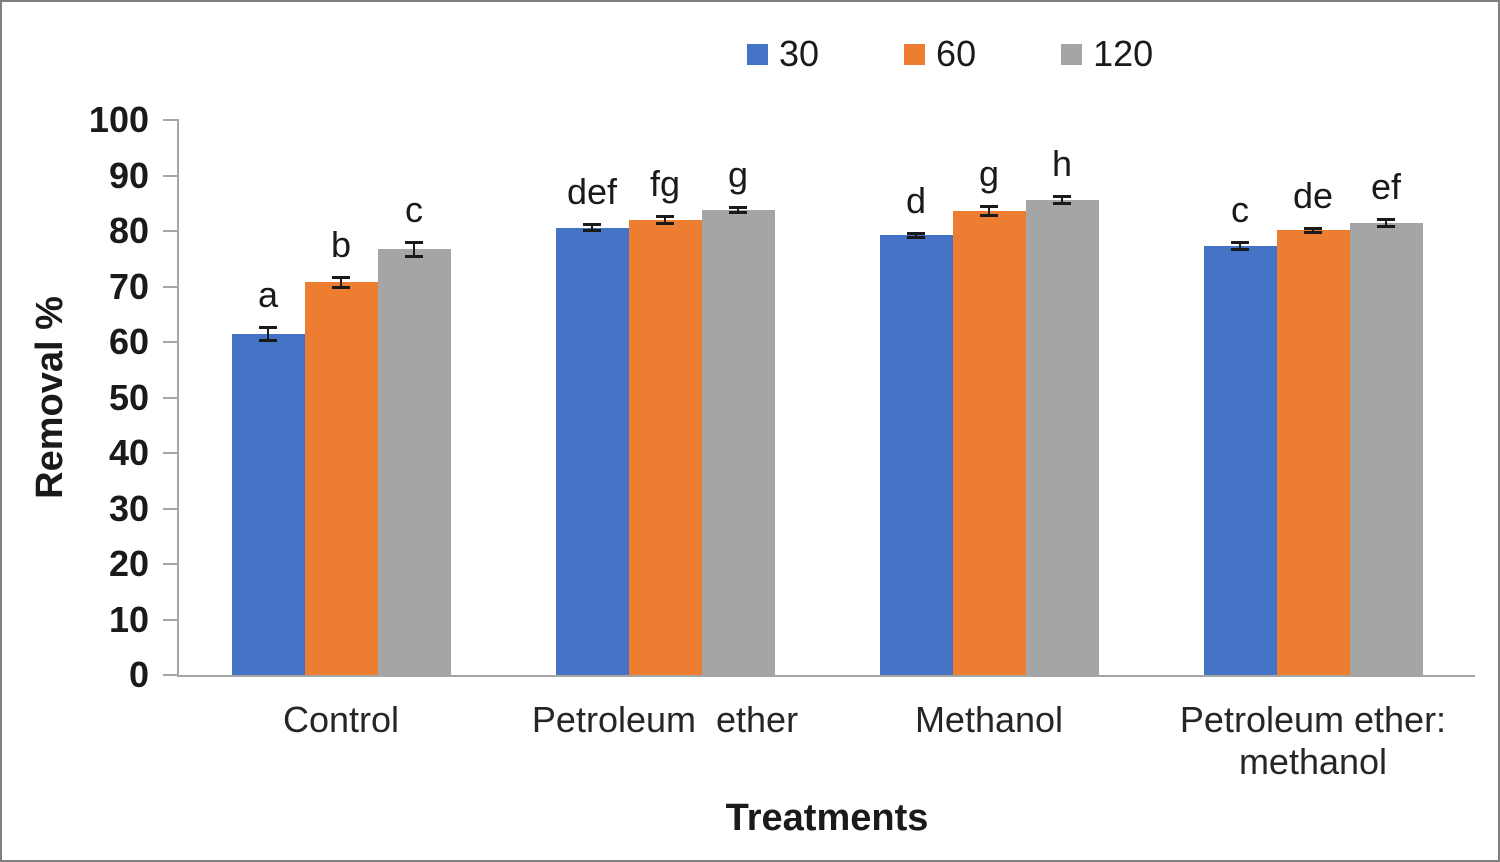  I want to click on y-tick-label: 0, so click(138, 674).